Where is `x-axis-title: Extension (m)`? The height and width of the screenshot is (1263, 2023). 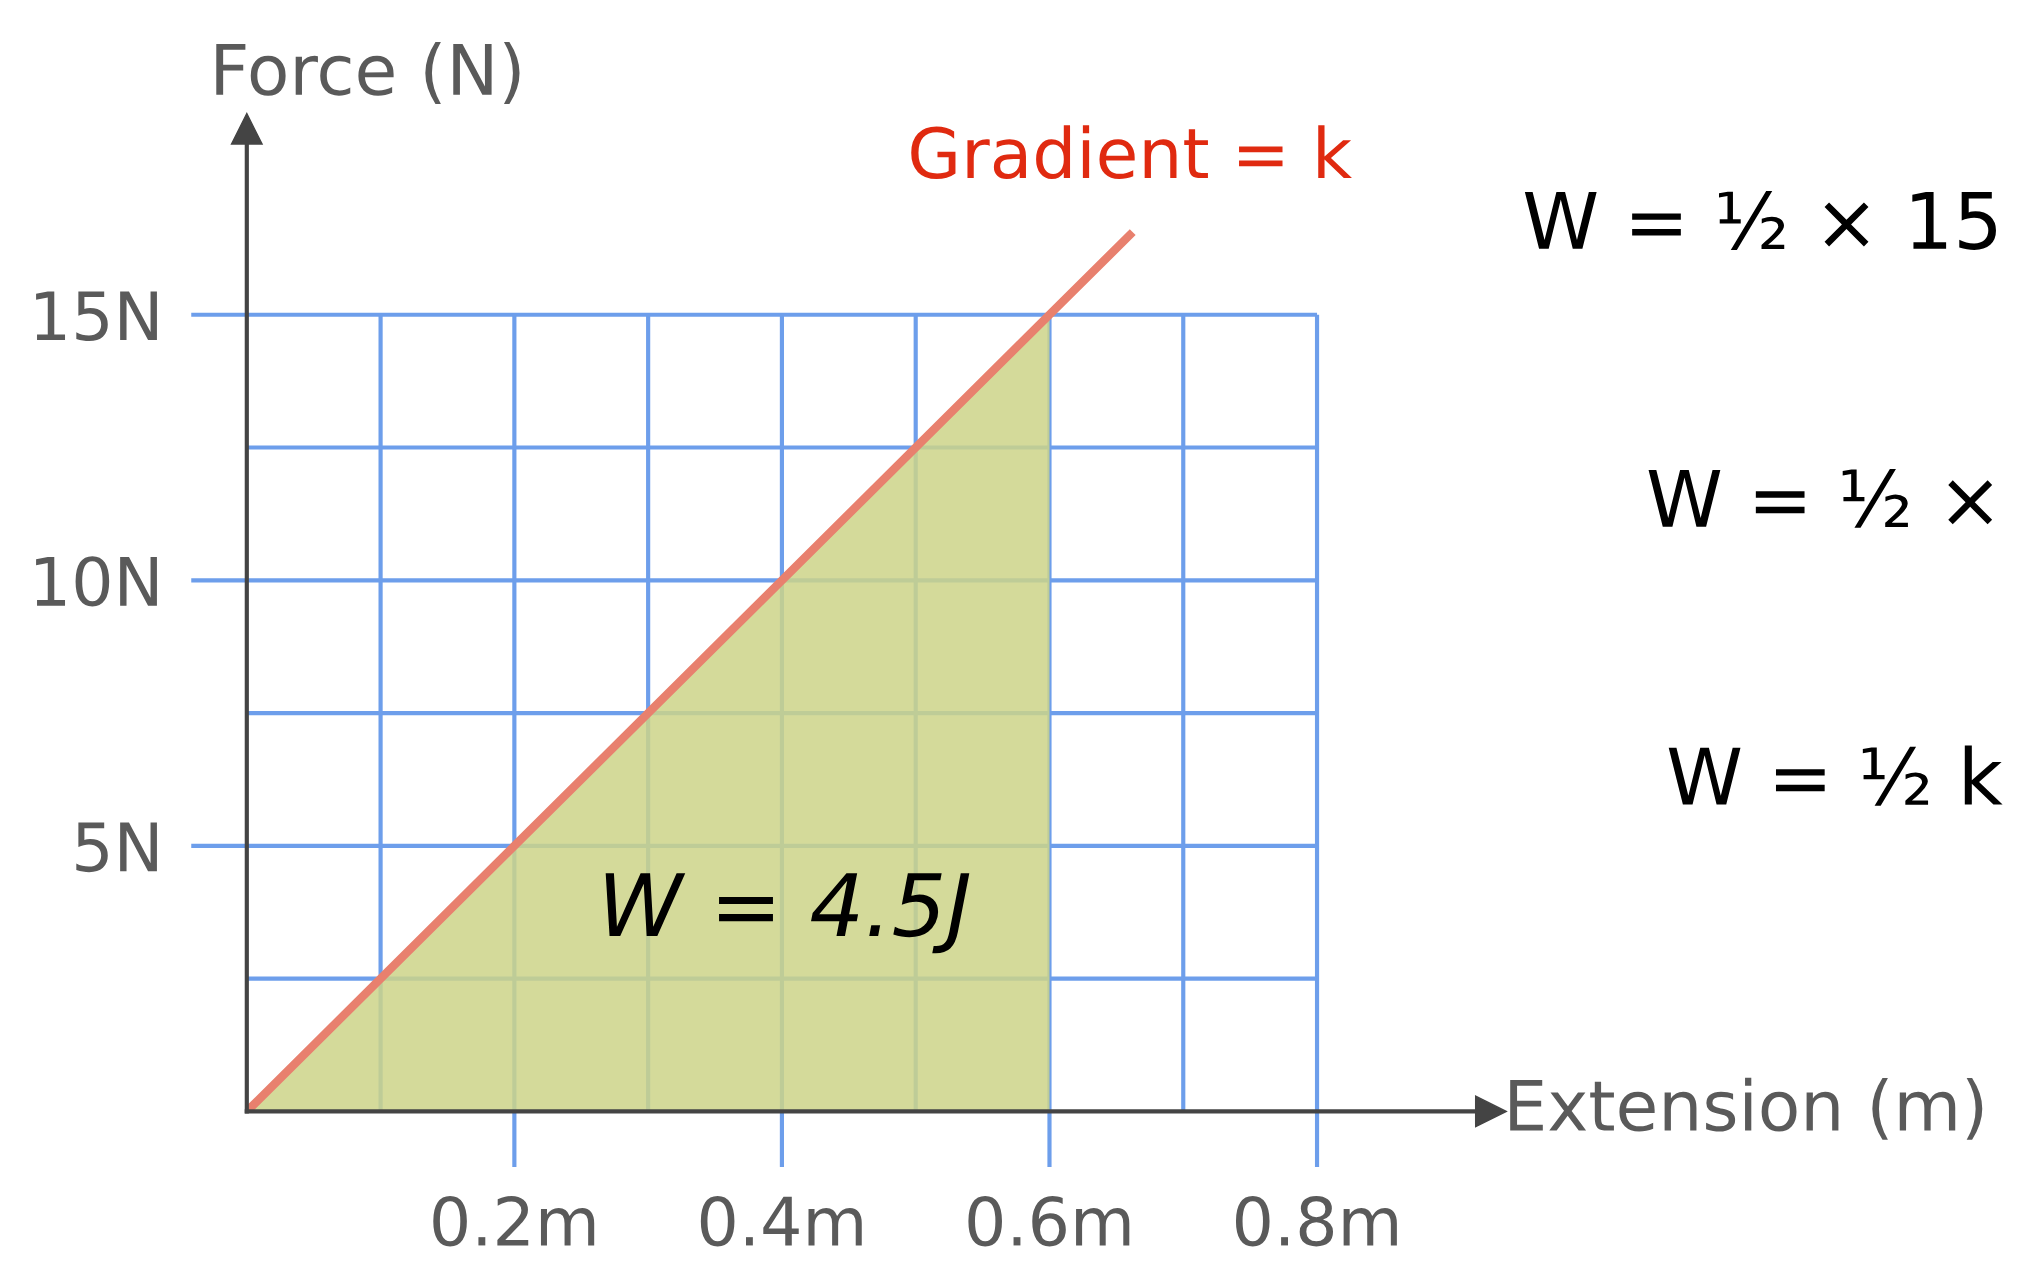 x-axis-title: Extension (m) is located at coordinates (1746, 1108).